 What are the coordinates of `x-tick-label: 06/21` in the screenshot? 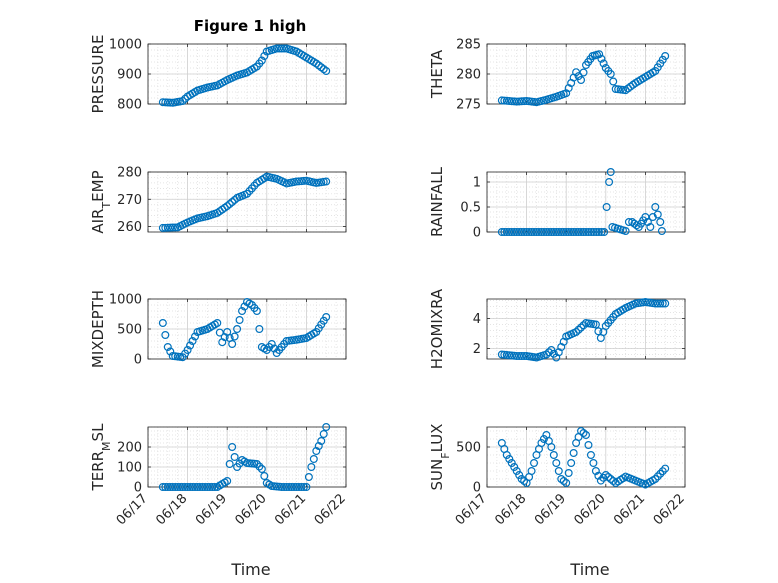 It's located at (629, 509).